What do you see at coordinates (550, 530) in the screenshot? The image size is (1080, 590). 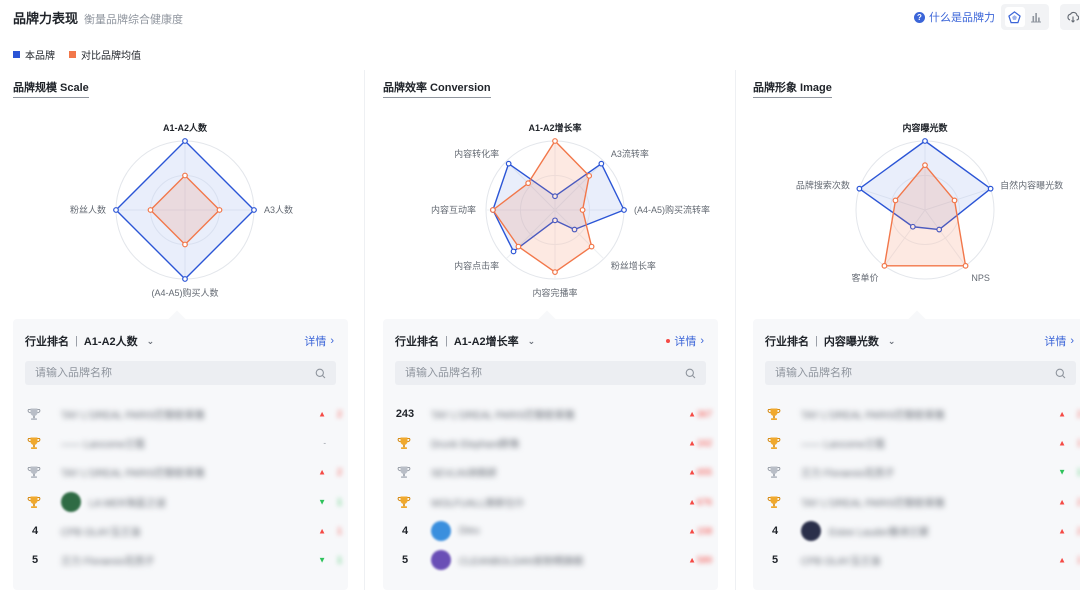 I see `rank-row: 4 Dieu ▲ 158` at bounding box center [550, 530].